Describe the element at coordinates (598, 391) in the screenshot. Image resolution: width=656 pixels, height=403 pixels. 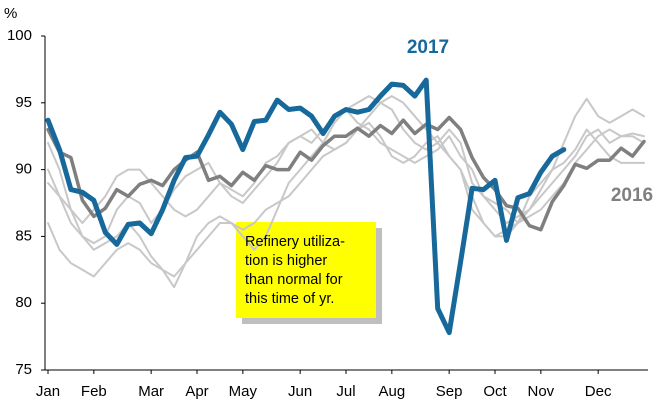
I see `x-tick-label: Dec` at that location.